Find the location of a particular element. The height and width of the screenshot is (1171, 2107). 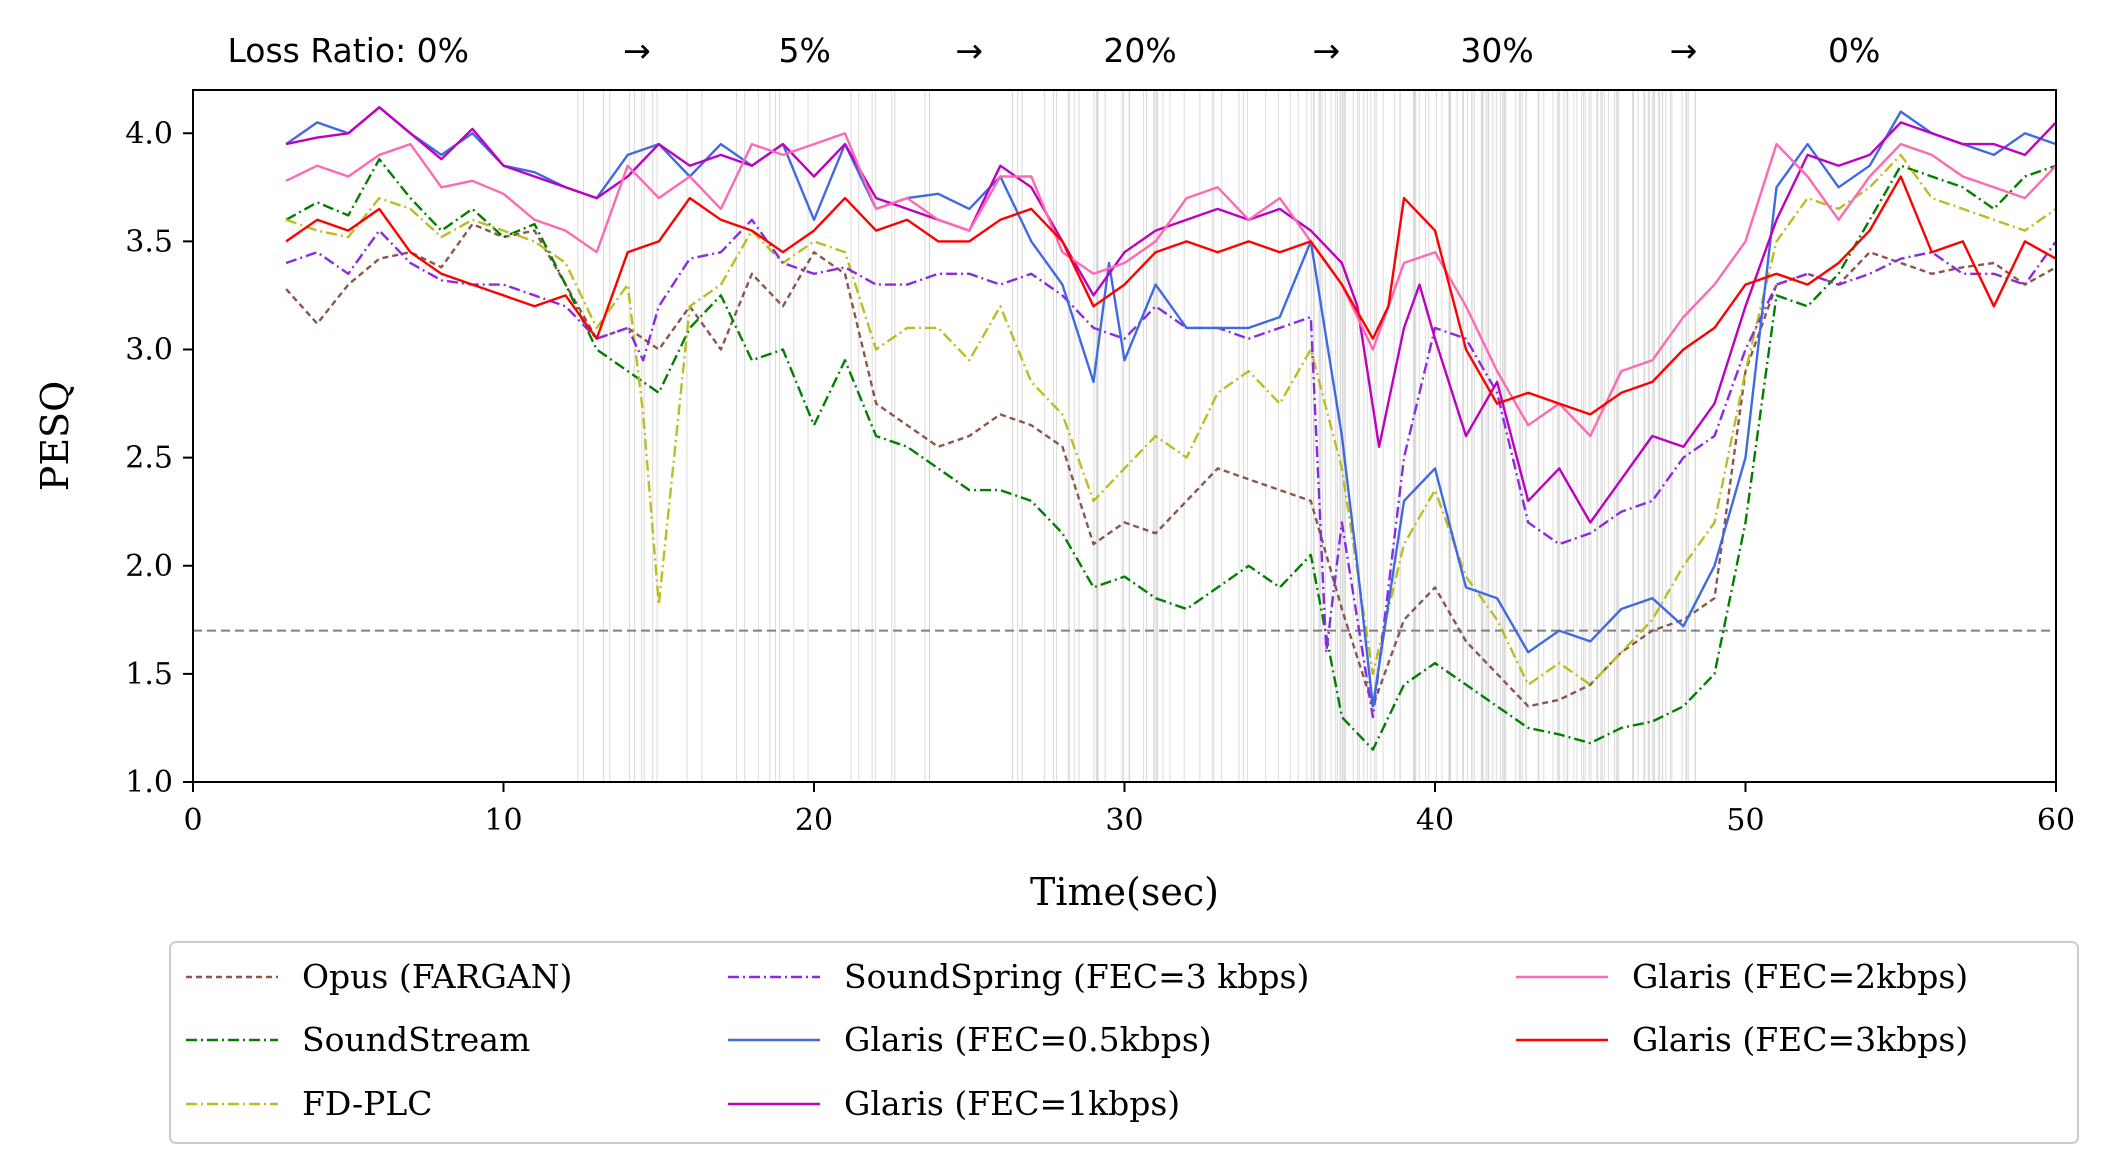

legend-label: Glaris (FEC=2kbps) is located at coordinates (1800, 976).